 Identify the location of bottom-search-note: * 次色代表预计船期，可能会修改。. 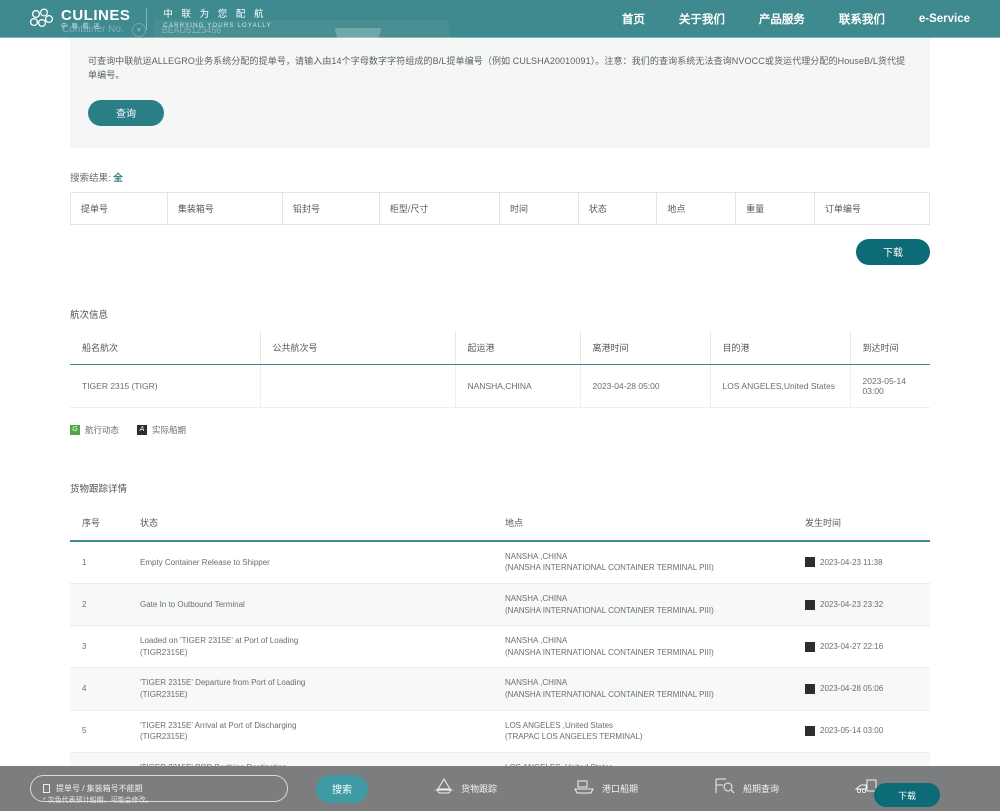
(98, 800).